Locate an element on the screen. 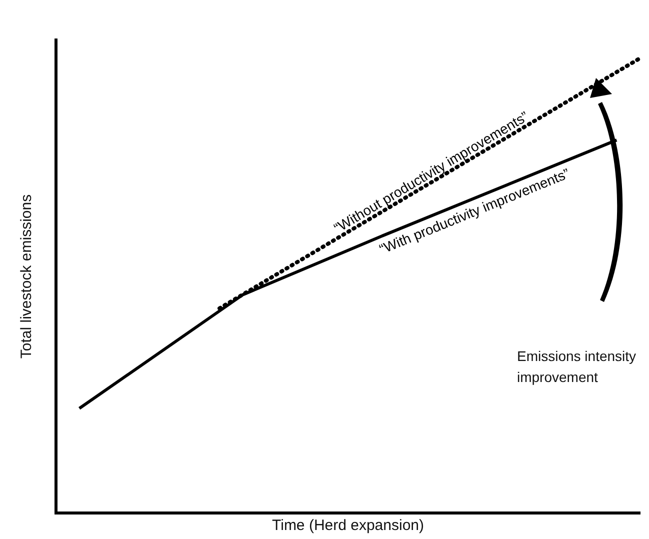 This screenshot has height=539, width=649. y-axis-title: Total livestock emissions is located at coordinates (27, 276).